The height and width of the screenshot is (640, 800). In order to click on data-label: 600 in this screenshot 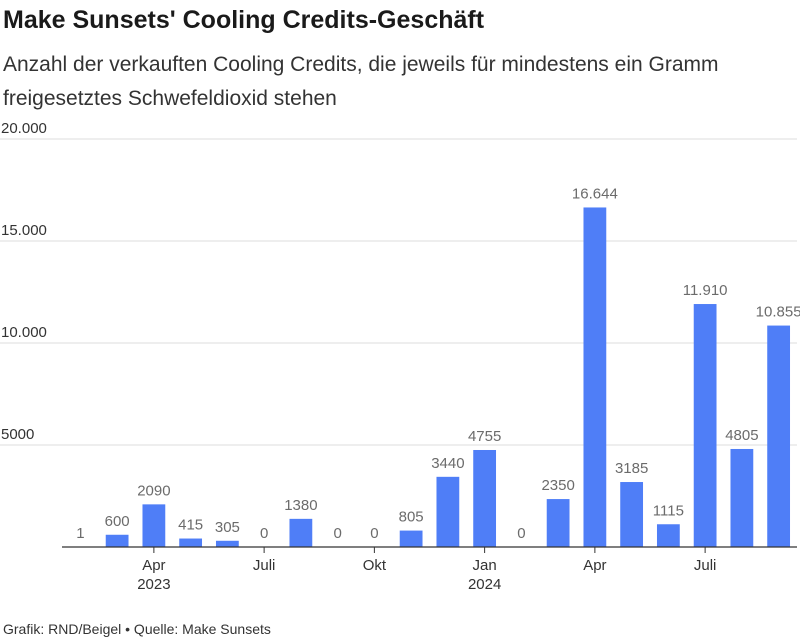, I will do `click(117, 521)`.